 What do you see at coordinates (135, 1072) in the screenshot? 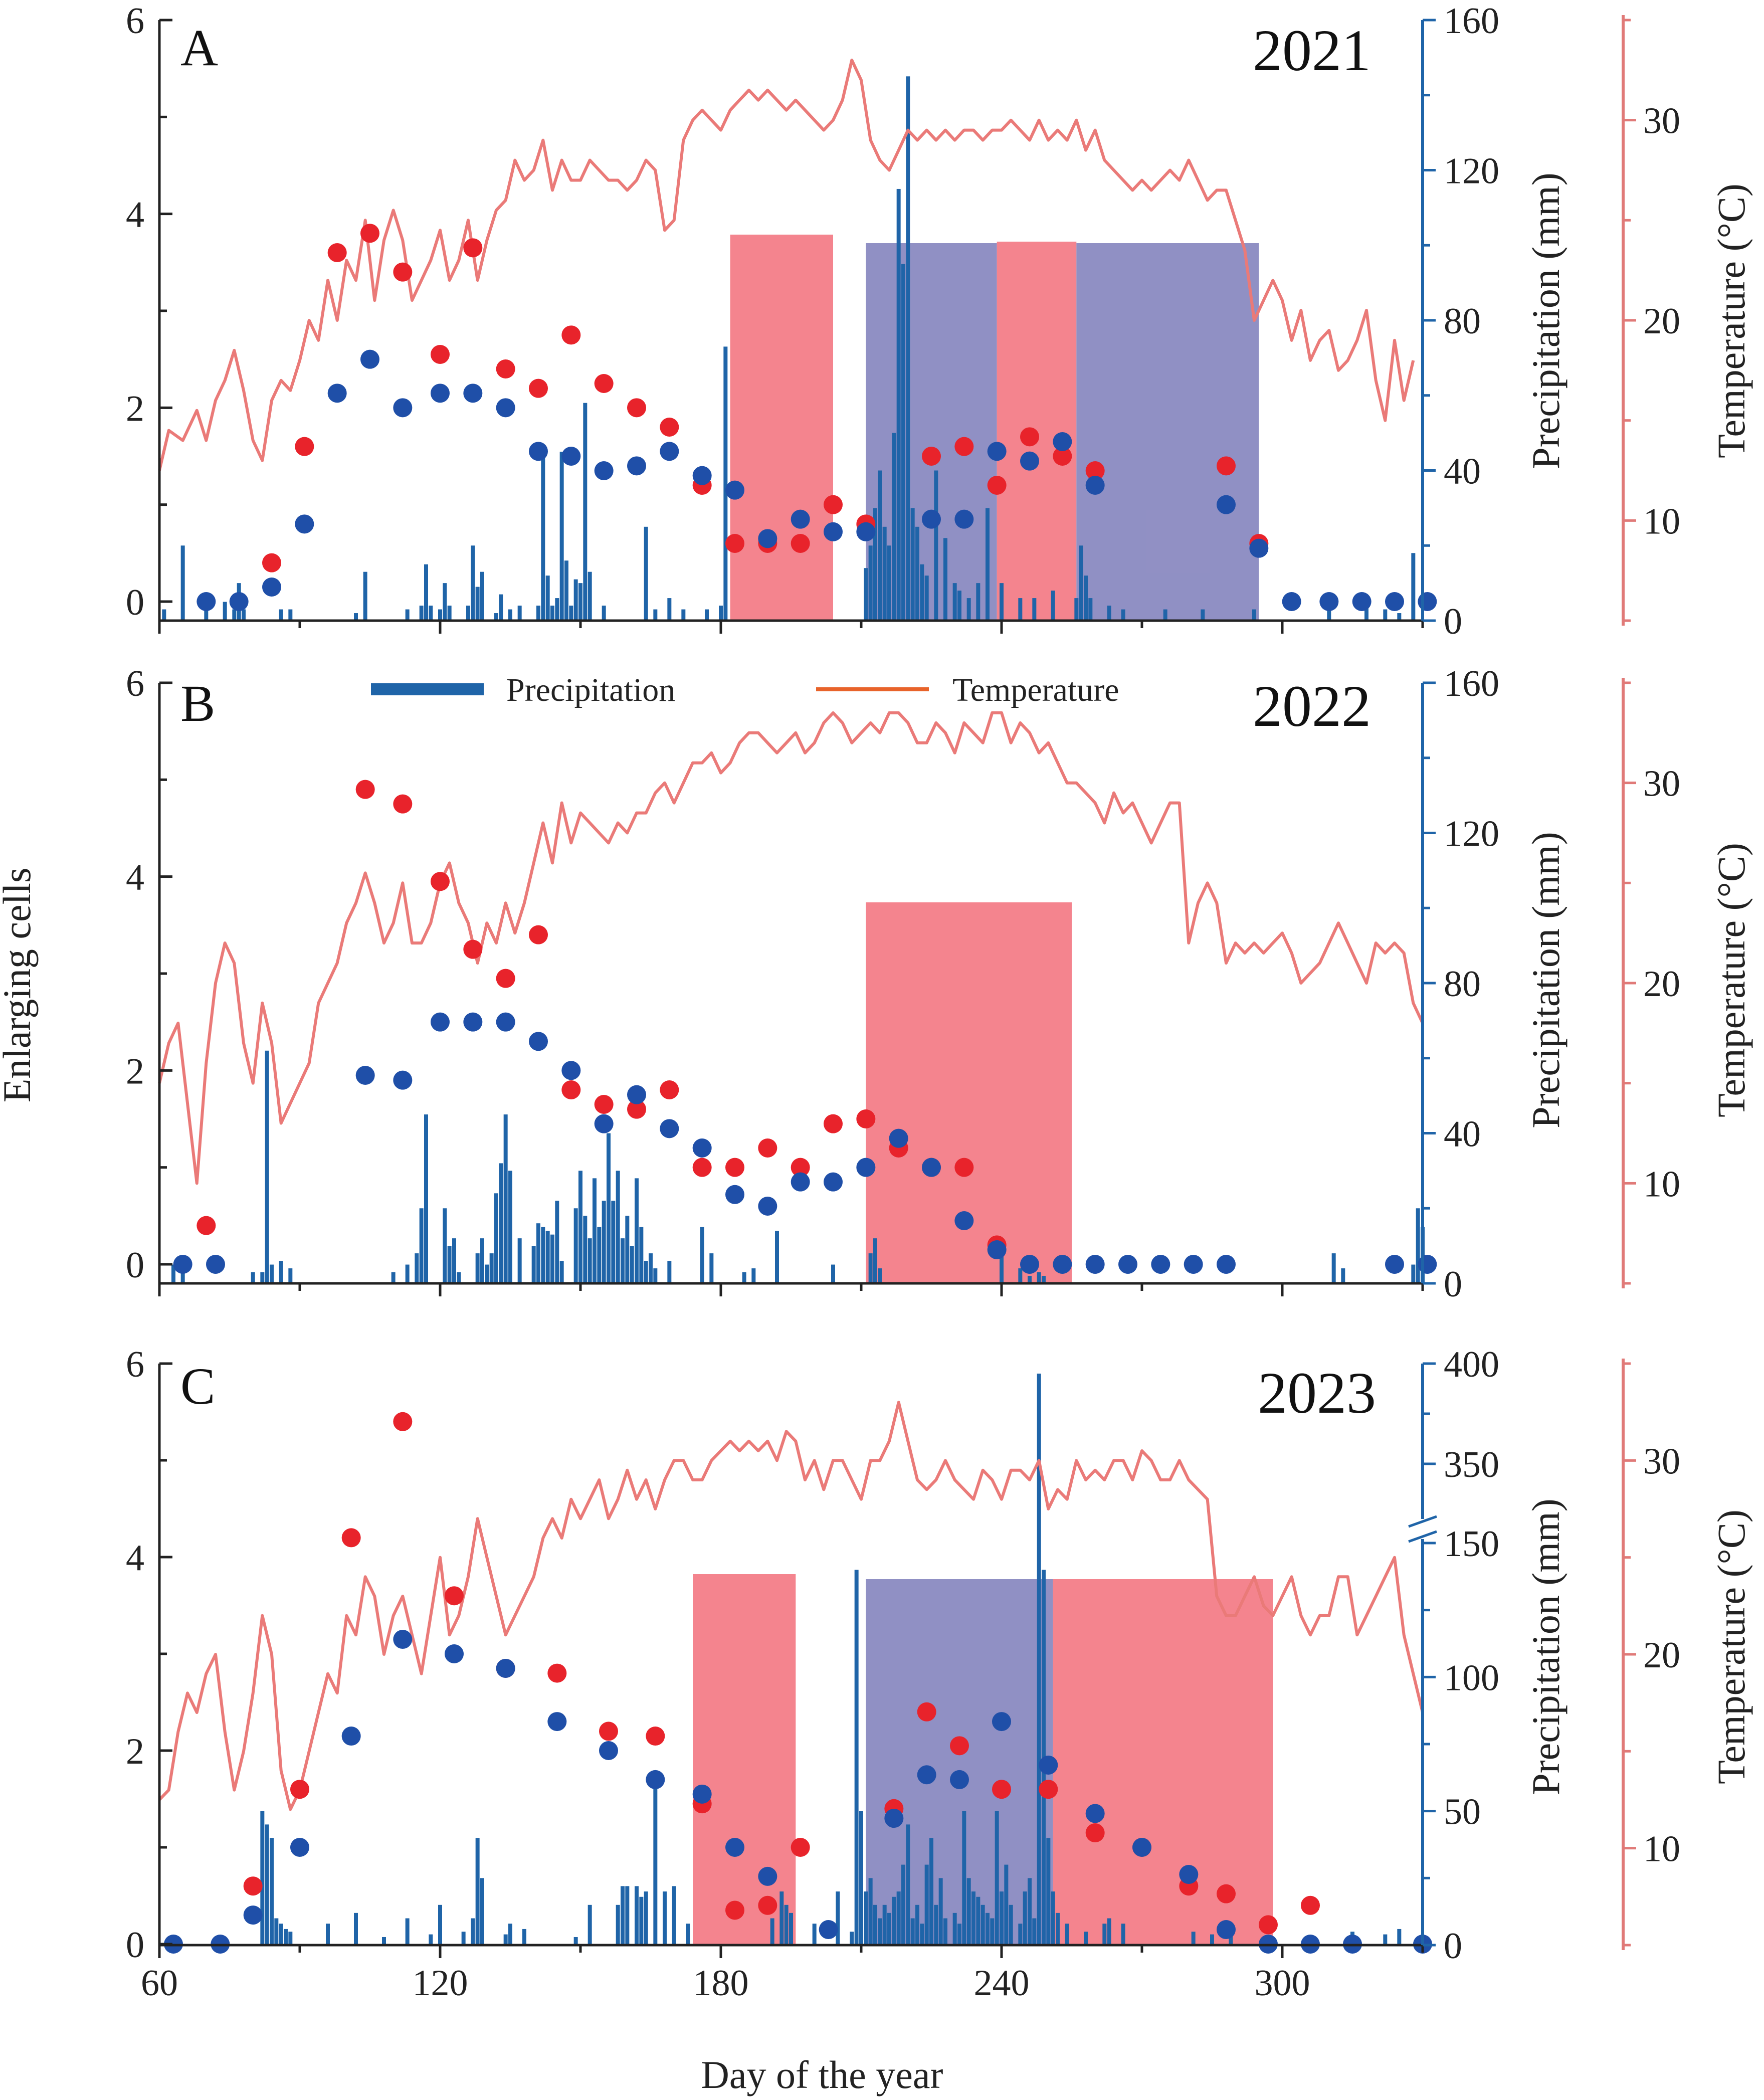
I see `left-tick-label: 2` at bounding box center [135, 1072].